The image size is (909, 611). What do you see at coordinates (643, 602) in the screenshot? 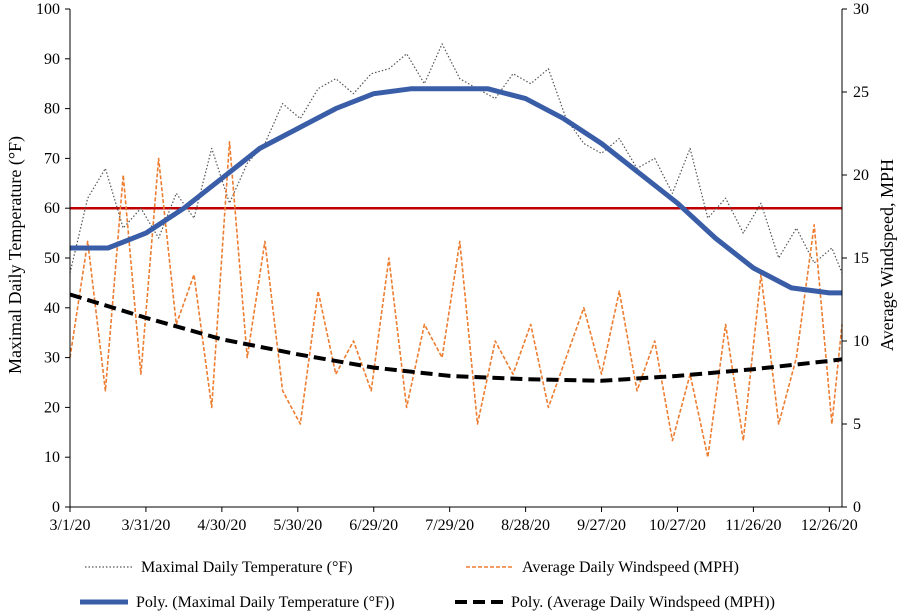
I see `legend-label-windspeed-poly: Poly. (Average Daily Windspeed (MPH))` at bounding box center [643, 602].